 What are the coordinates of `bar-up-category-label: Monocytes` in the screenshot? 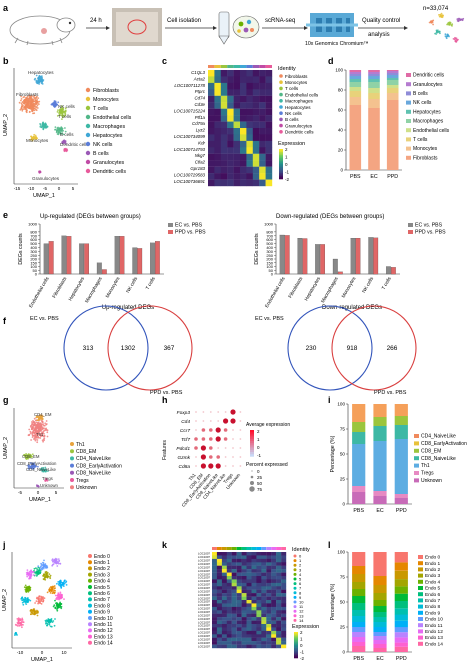 It's located at (113, 287).